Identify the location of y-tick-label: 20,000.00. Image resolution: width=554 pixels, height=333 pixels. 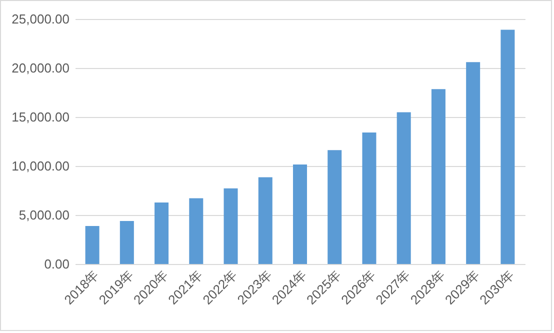
(41, 68).